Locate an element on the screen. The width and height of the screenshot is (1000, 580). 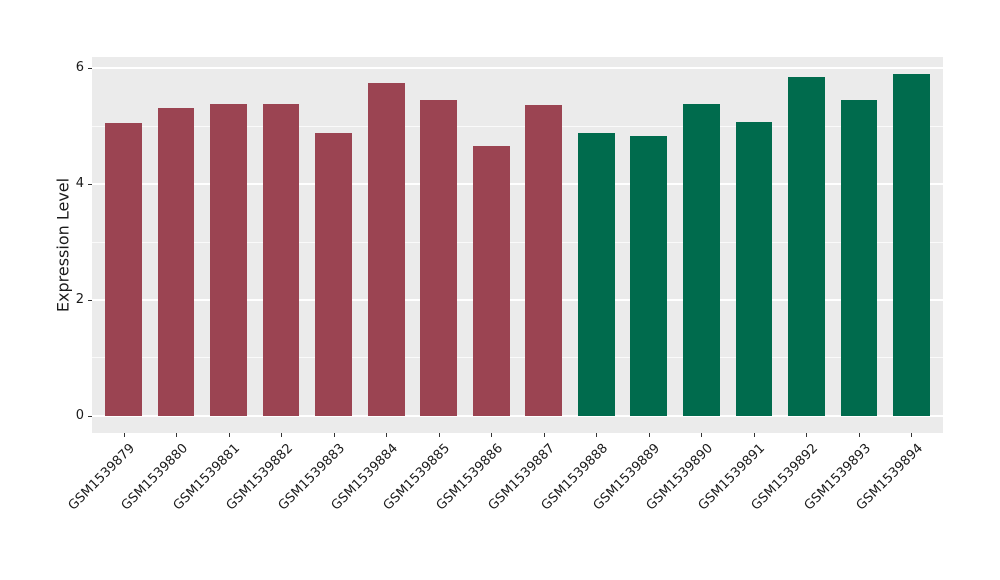
bar-GSM1539887 is located at coordinates (544, 260).